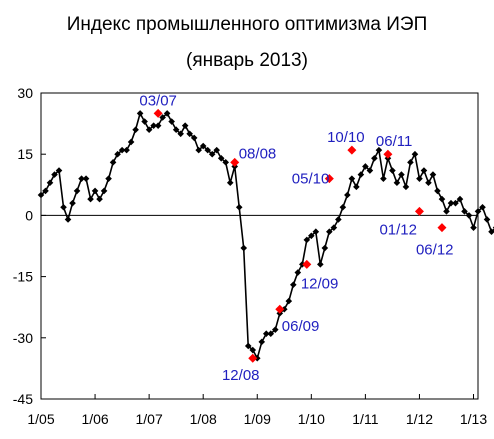 This screenshot has height=439, width=494. Describe the element at coordinates (25, 154) in the screenshot. I see `y-tick-label: 15` at that location.